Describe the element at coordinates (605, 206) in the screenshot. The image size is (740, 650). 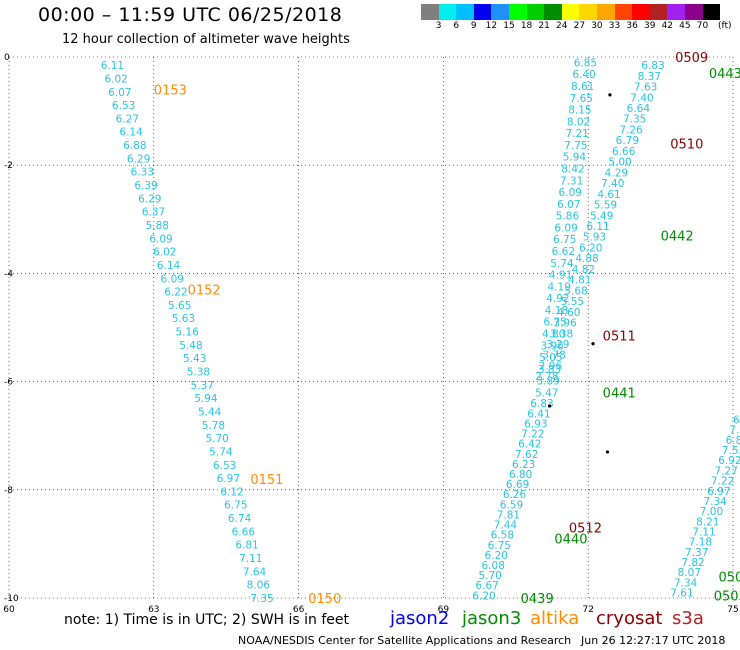
I see `swh-value-jason3: 5.59` at that location.